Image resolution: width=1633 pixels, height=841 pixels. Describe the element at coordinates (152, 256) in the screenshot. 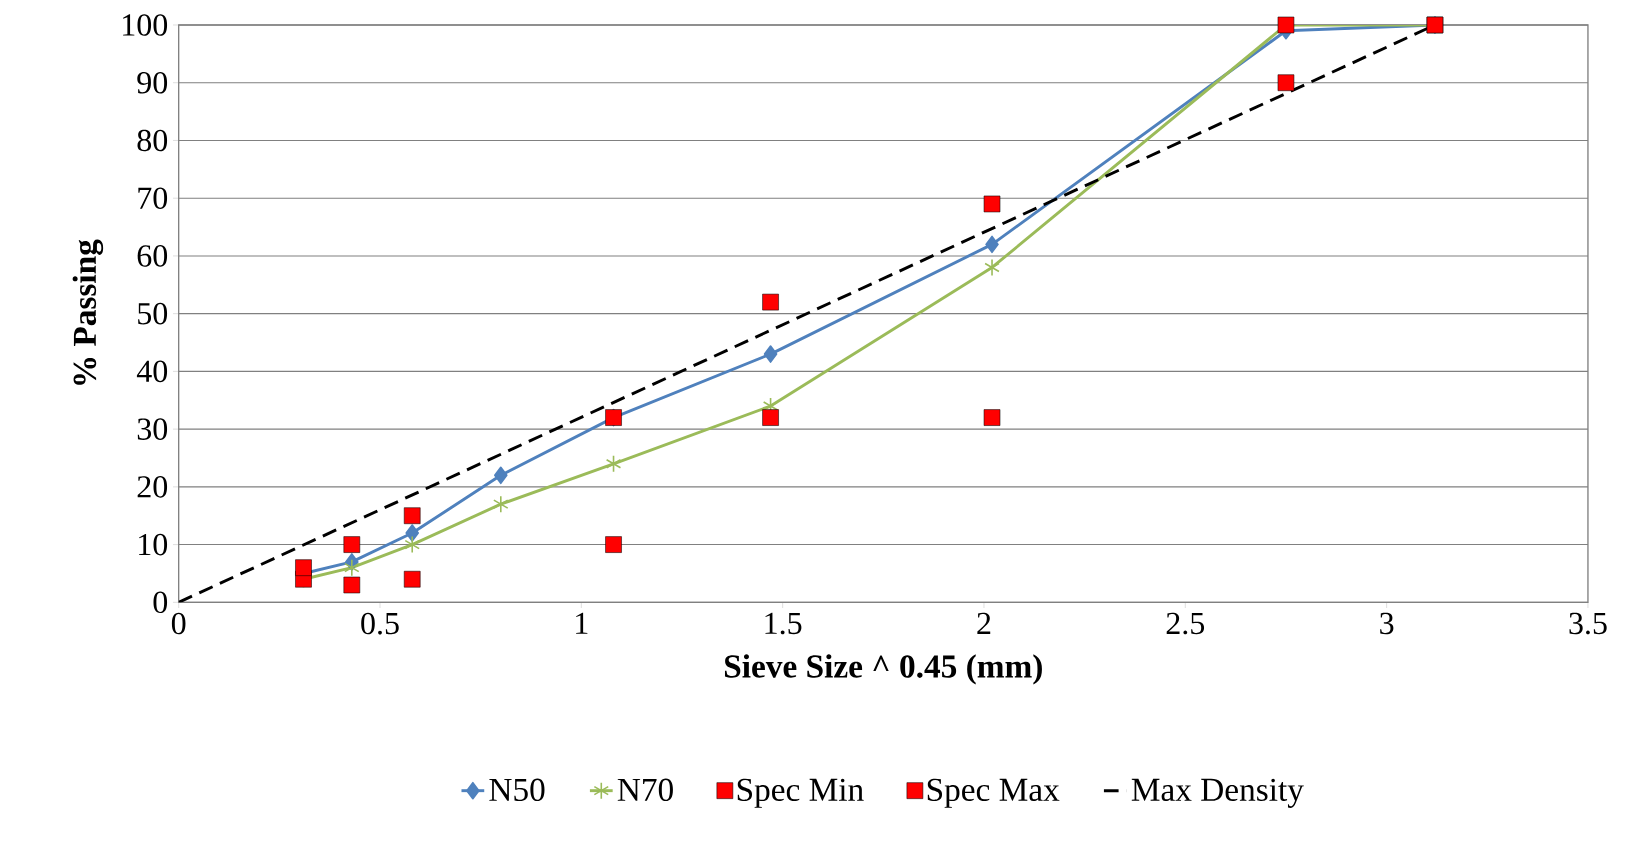

I see `y-tick-label: 60` at that location.